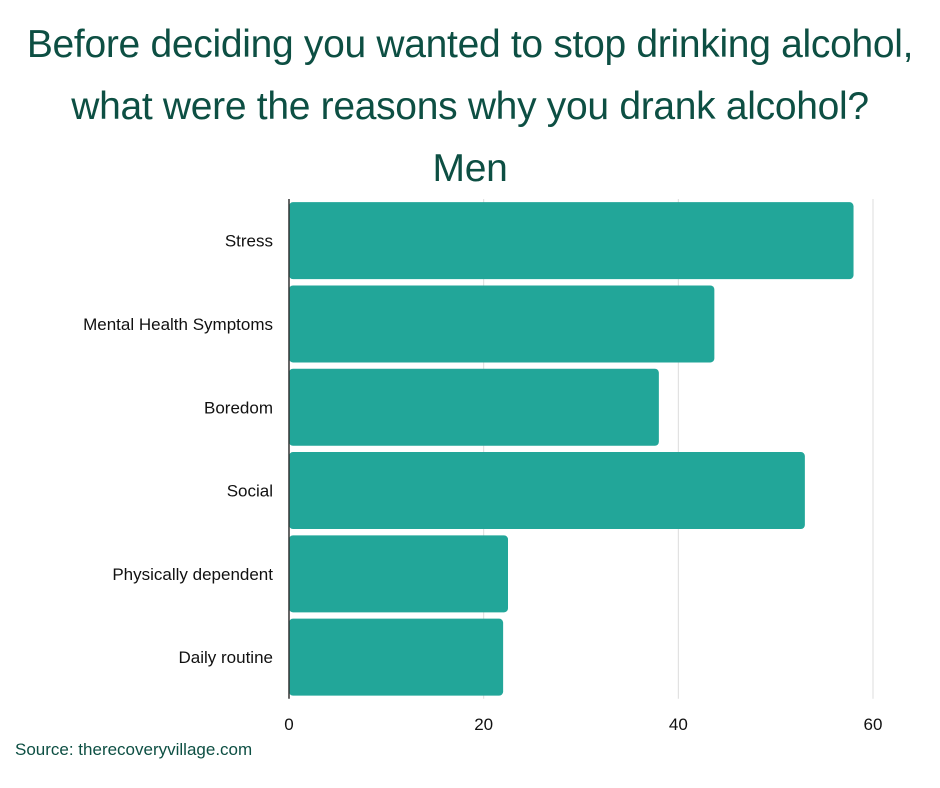 The width and height of the screenshot is (940, 788). Describe the element at coordinates (250, 491) in the screenshot. I see `category-label: Social` at that location.